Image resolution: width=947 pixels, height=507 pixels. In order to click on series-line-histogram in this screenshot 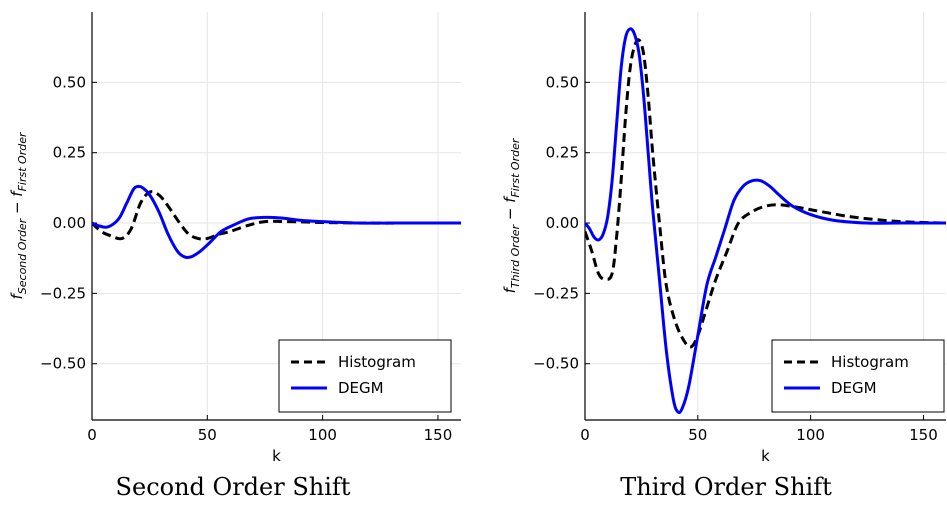, I will do `click(276, 215)`.